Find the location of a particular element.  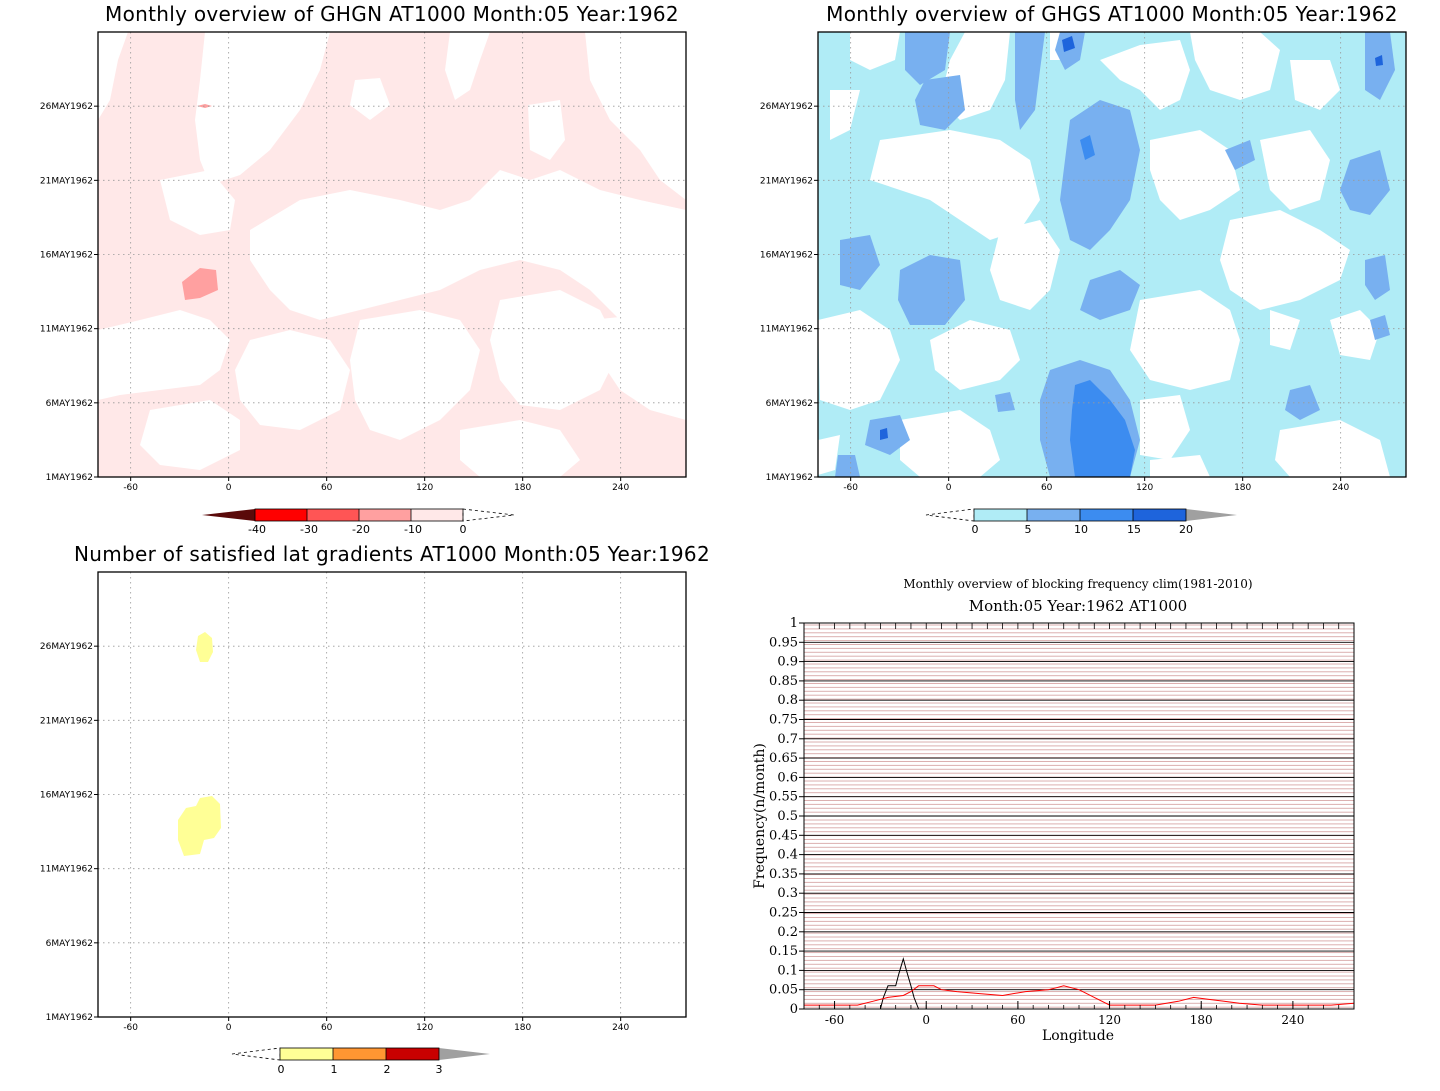

gradients-blob is located at coordinates (199, 826).